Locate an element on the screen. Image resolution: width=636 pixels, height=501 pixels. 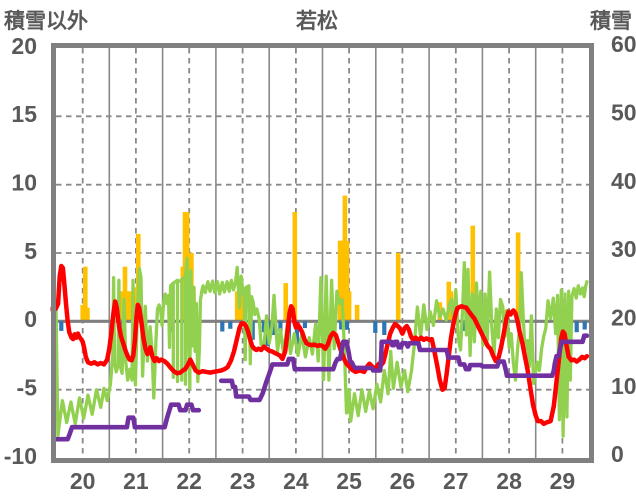
svg-text: -10 is located at coordinates (20, 456).